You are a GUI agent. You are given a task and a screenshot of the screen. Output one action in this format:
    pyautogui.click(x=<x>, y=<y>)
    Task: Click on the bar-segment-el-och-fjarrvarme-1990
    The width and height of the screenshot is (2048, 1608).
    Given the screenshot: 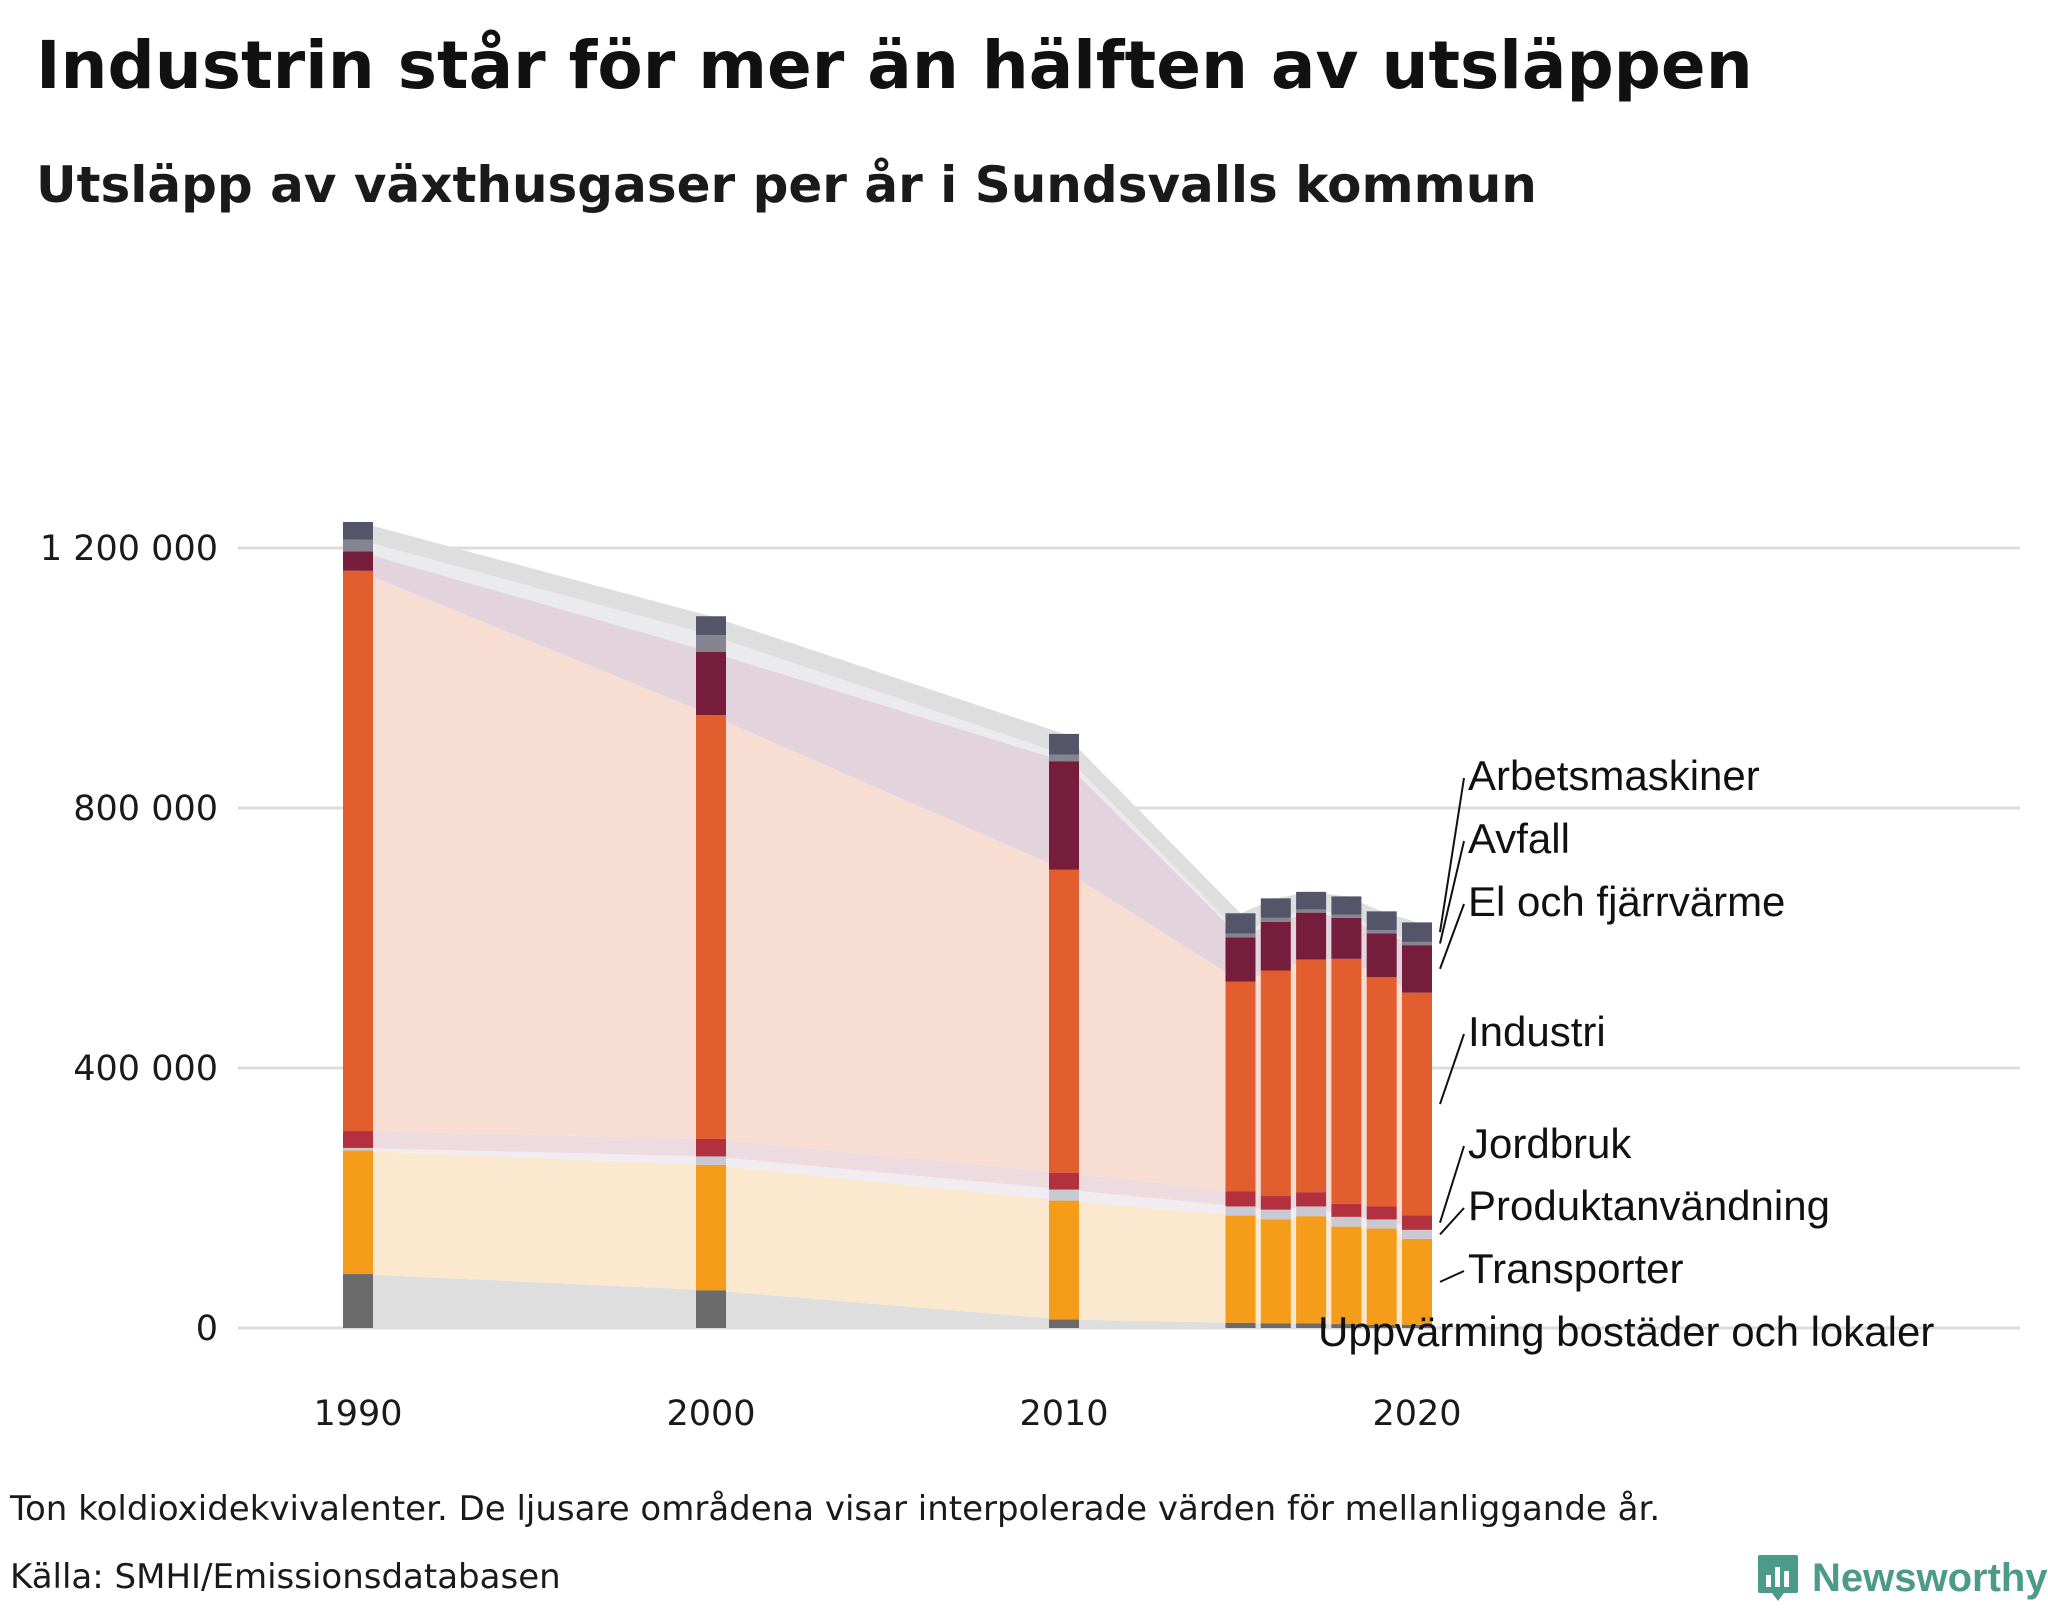 What is the action you would take?
    pyautogui.click(x=358, y=561)
    